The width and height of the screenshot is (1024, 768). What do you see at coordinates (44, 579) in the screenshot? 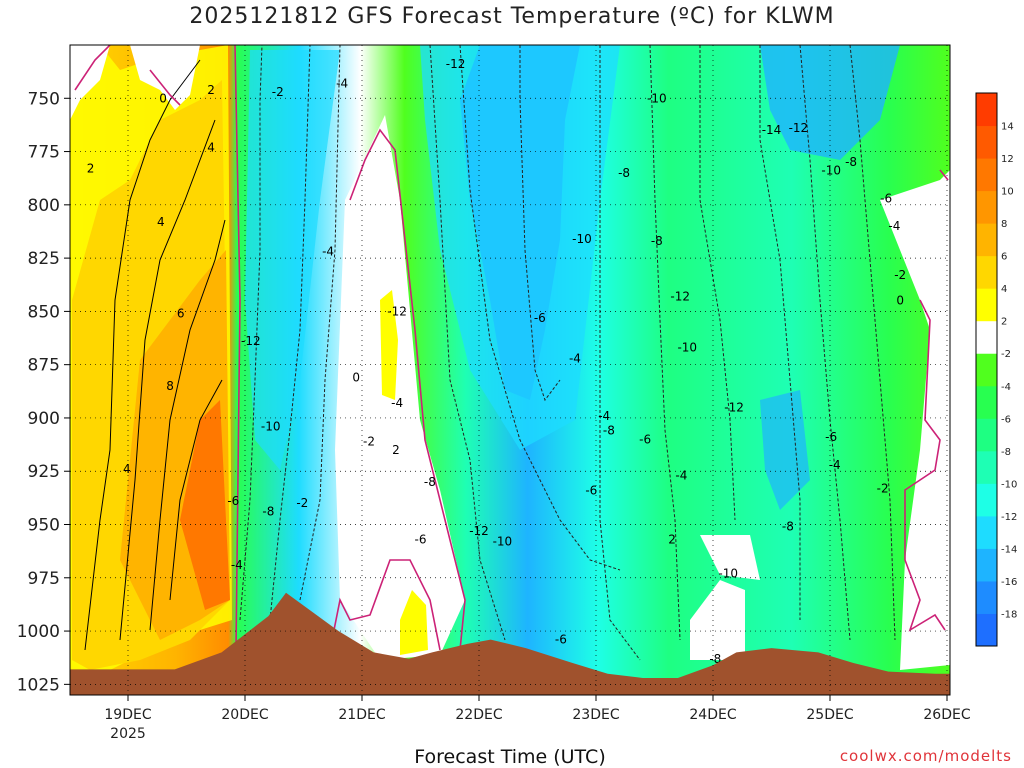
I see `y-tick-label: 975` at bounding box center [44, 579].